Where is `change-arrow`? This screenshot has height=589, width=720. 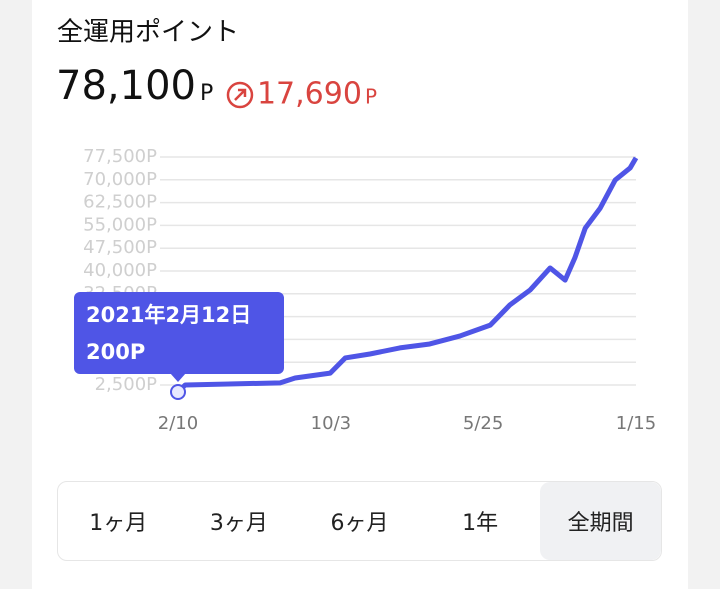 change-arrow is located at coordinates (240, 94).